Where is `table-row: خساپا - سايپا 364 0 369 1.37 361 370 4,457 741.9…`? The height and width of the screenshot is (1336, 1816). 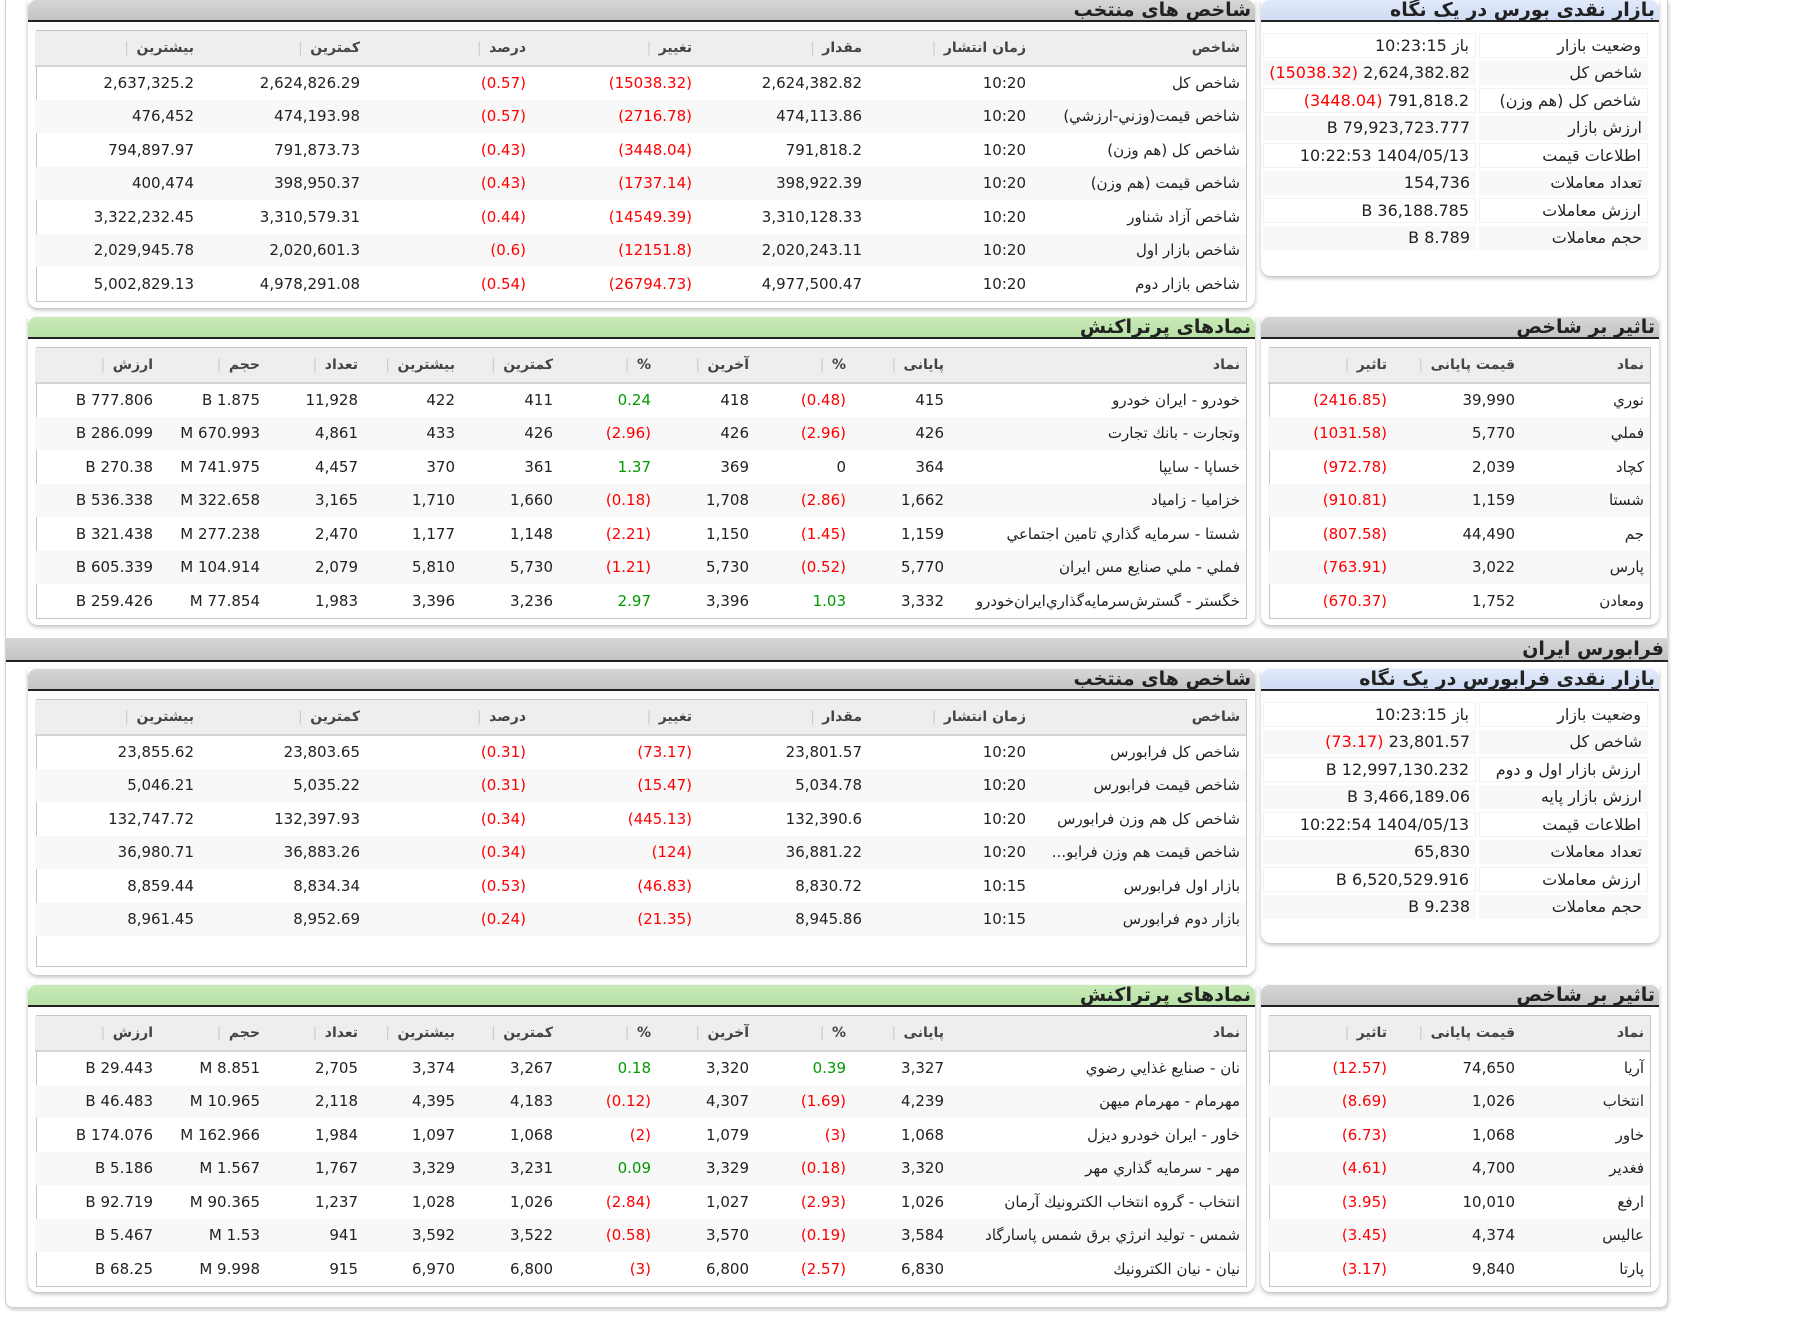
table-row: خساپا - سايپا 364 0 369 1.37 361 370 4,457 741.9… is located at coordinates (640, 467).